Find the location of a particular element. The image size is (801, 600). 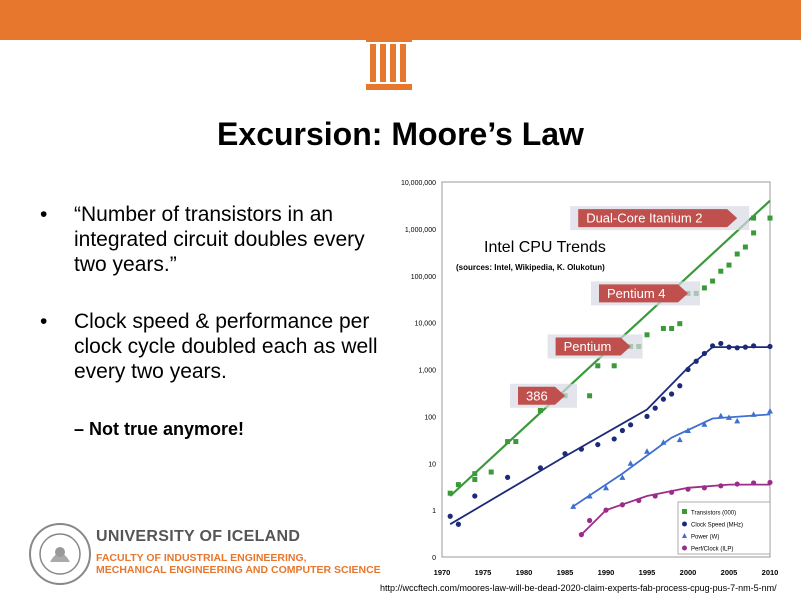

legend-label: Power (W) is located at coordinates (705, 538).